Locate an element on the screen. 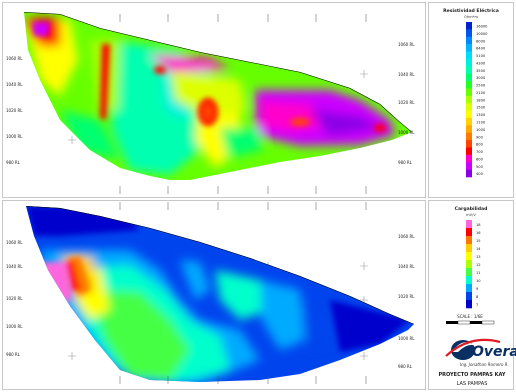 The image size is (516, 392). resistivity-rl-labels-right: 1060 RL 1040 RL 1020 RL 1000 RL 980 RL is located at coordinates (406, 103).